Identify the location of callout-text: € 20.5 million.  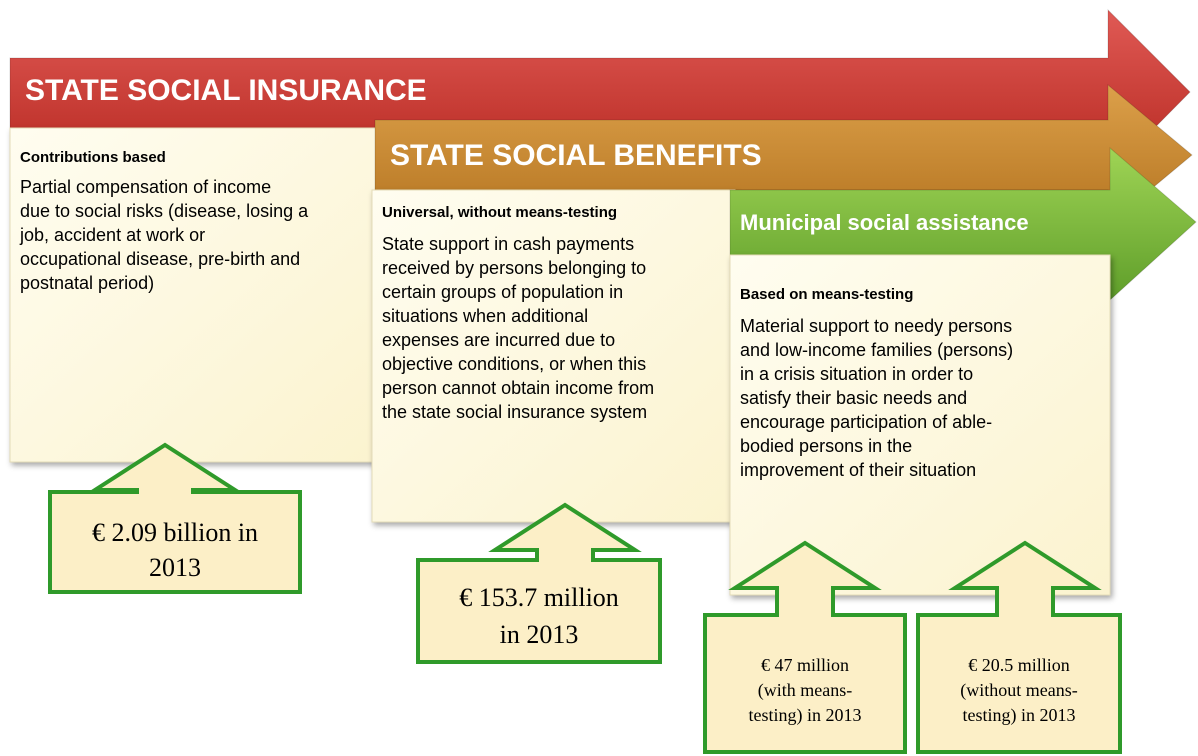
(1019, 665).